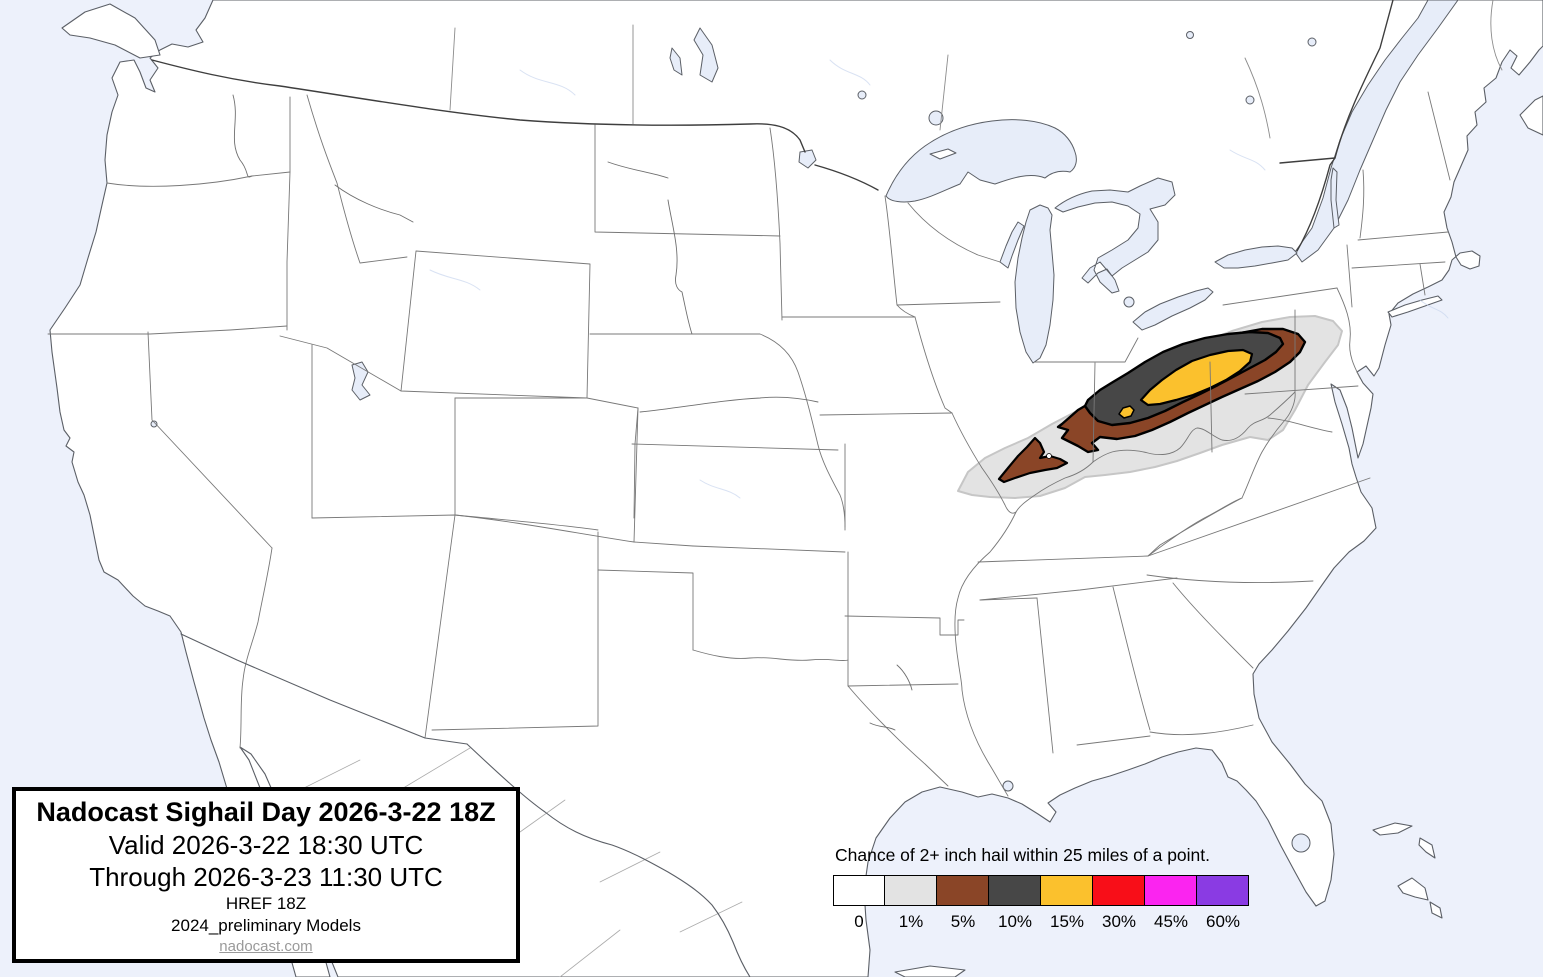 This screenshot has width=1543, height=977. Describe the element at coordinates (1171, 921) in the screenshot. I see `legend-label-45pct: 45%` at that location.